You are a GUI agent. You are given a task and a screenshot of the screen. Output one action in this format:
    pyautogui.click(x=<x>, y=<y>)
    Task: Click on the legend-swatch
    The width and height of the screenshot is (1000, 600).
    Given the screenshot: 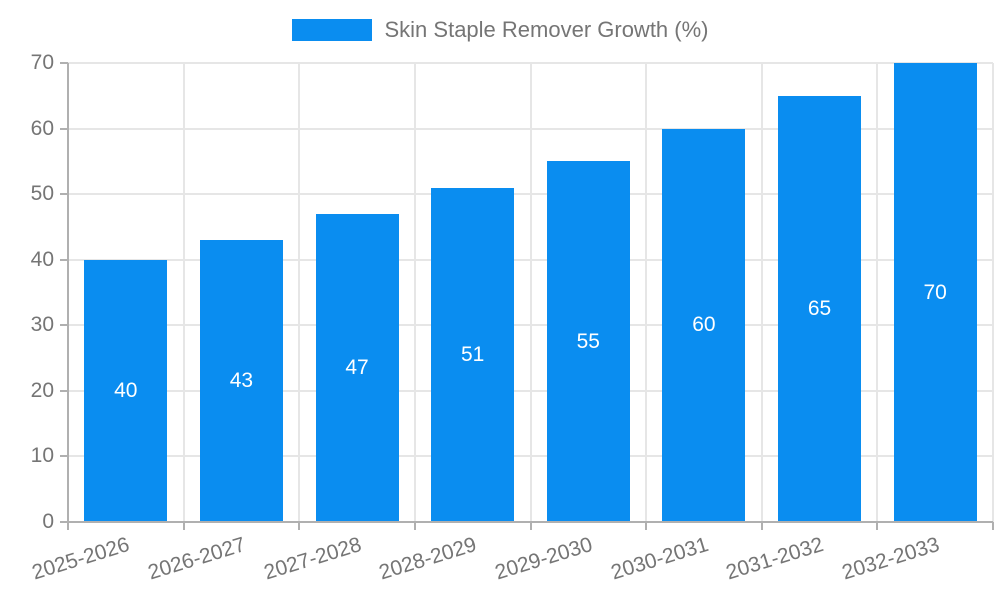 What is the action you would take?
    pyautogui.click(x=331, y=30)
    